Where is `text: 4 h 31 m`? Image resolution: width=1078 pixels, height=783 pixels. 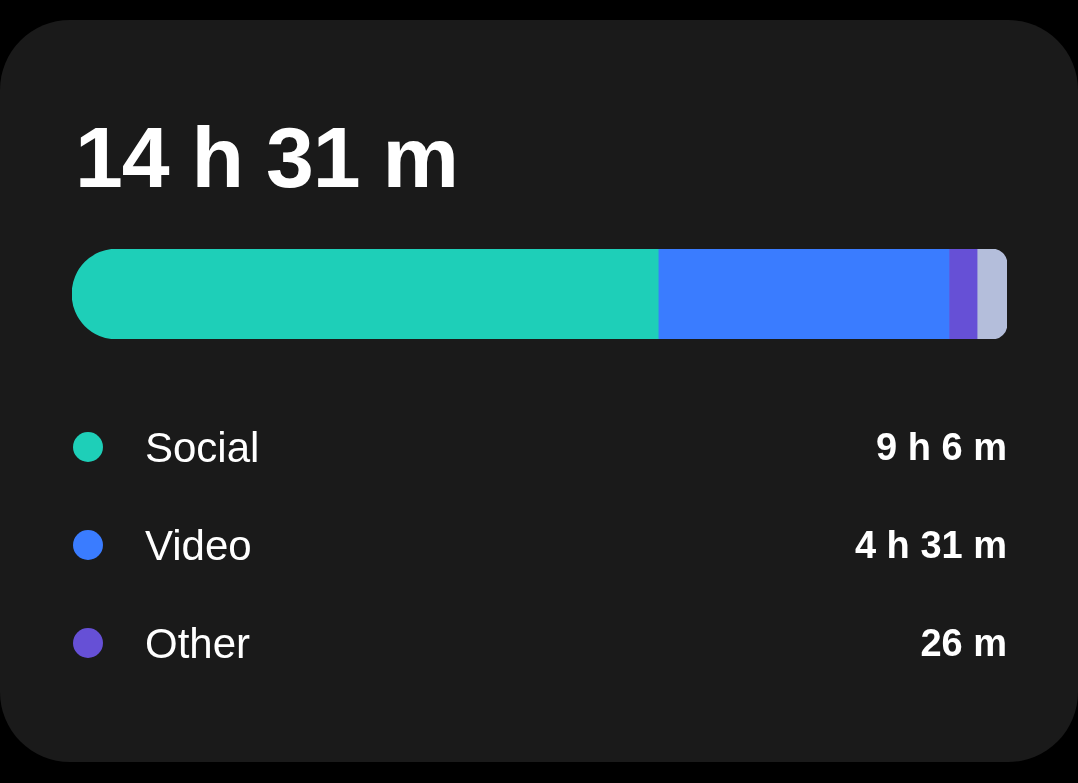 text: 4 h 31 m is located at coordinates (930, 545).